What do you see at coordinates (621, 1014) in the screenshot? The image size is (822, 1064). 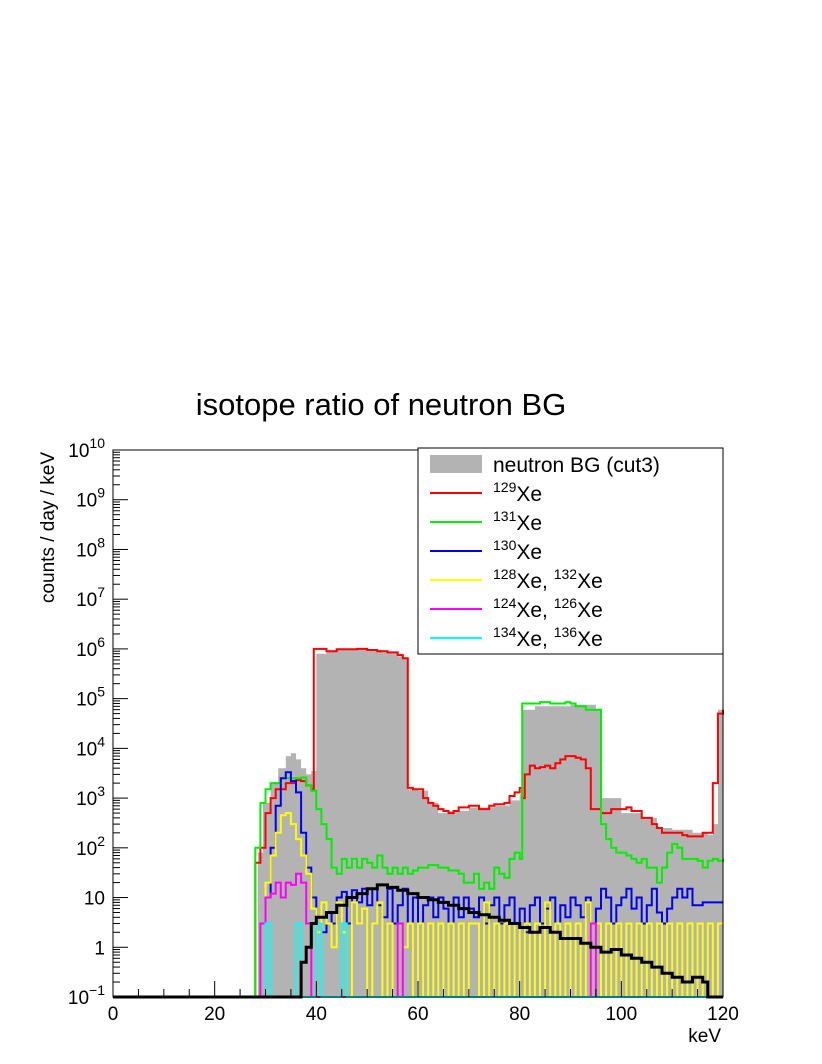 I see `x-tick-label: 100` at bounding box center [621, 1014].